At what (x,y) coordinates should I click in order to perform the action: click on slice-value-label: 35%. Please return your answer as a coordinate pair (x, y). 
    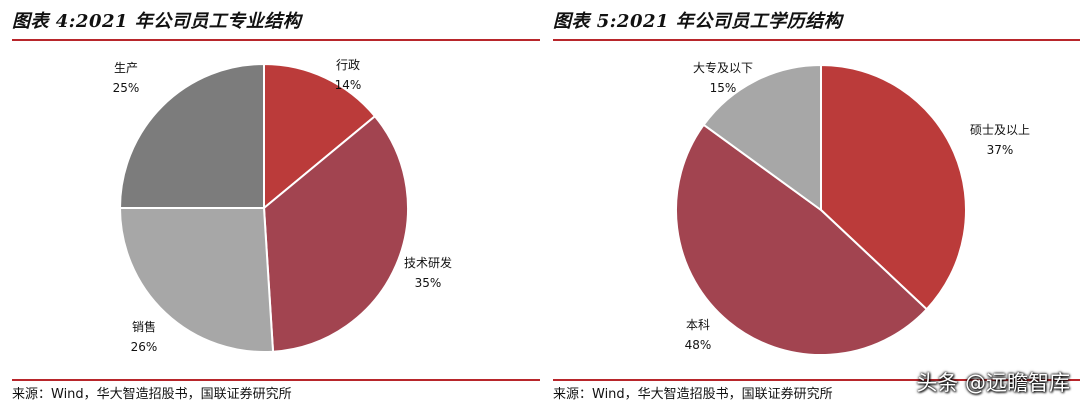
    Looking at the image, I should click on (428, 283).